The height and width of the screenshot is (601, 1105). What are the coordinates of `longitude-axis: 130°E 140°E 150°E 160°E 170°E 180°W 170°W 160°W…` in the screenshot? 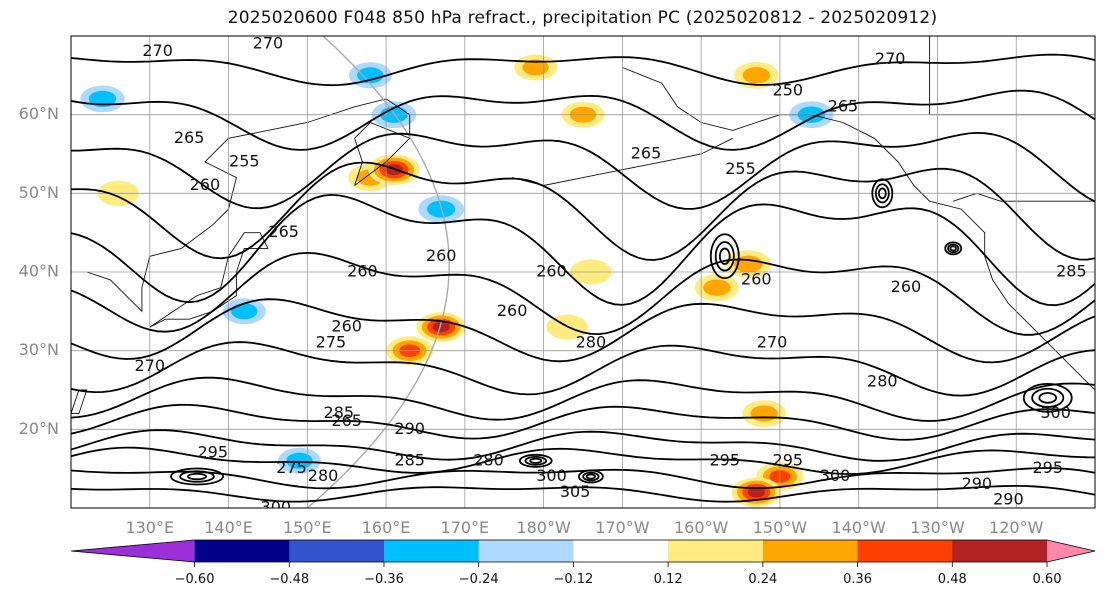 It's located at (584, 527).